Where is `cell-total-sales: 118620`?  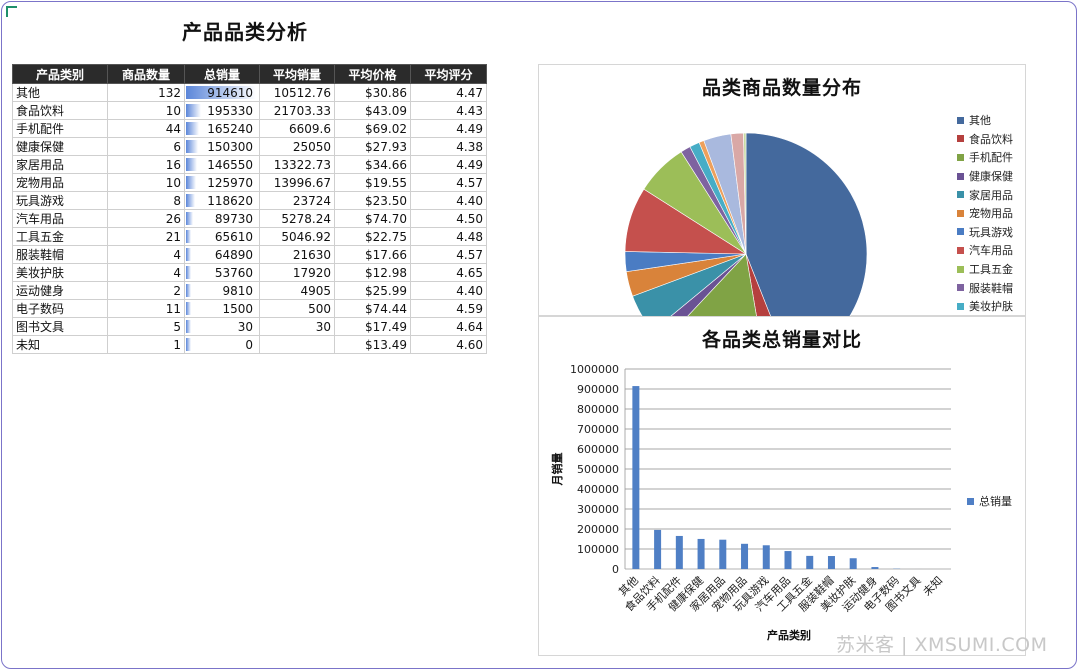 cell-total-sales: 118620 is located at coordinates (222, 200).